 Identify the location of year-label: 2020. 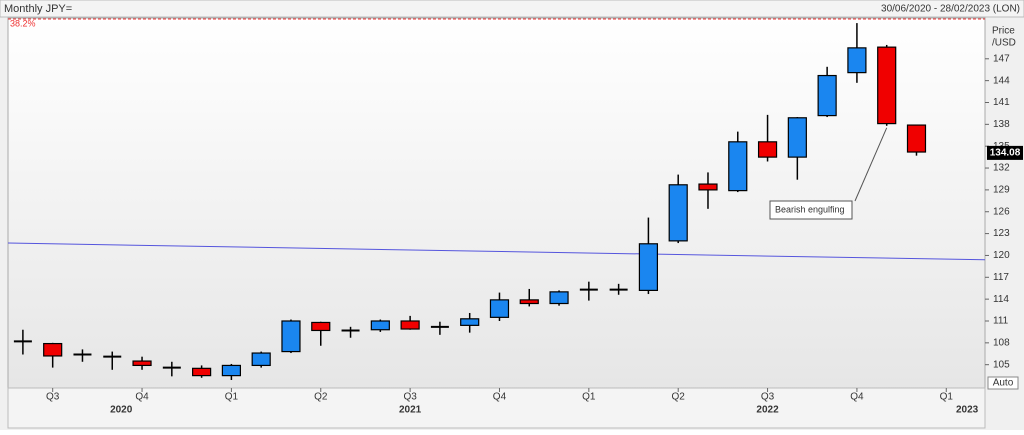
(121, 410).